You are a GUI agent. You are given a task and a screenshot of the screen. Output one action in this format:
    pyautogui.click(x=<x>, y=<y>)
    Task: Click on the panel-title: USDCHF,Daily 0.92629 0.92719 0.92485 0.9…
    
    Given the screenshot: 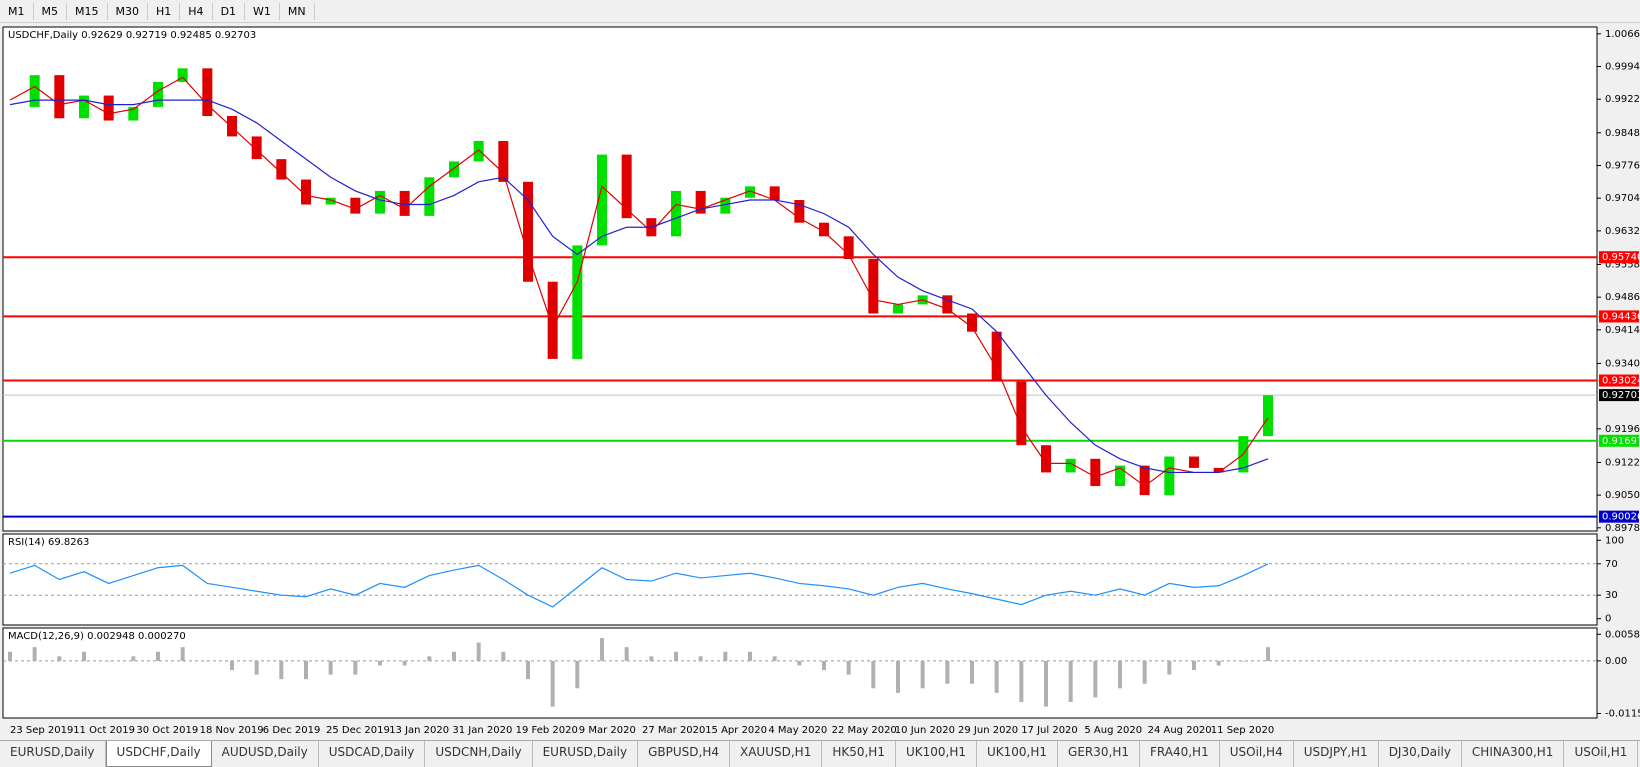 What is the action you would take?
    pyautogui.click(x=132, y=35)
    